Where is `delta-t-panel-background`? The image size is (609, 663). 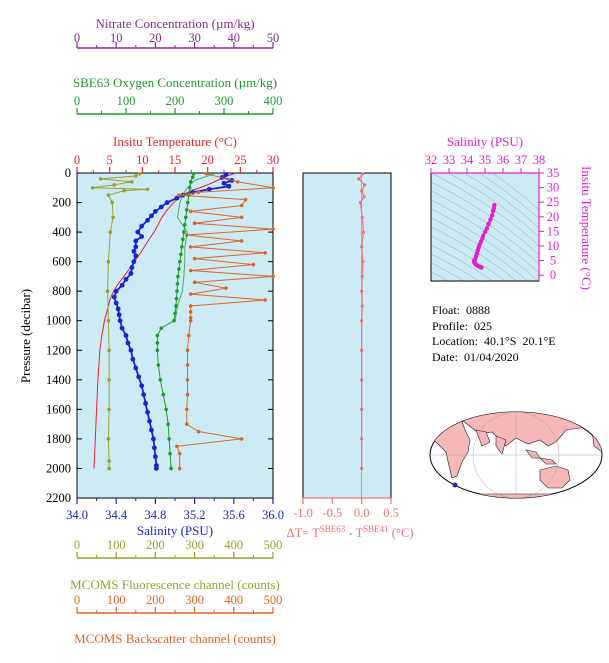 delta-t-panel-background is located at coordinates (347, 335).